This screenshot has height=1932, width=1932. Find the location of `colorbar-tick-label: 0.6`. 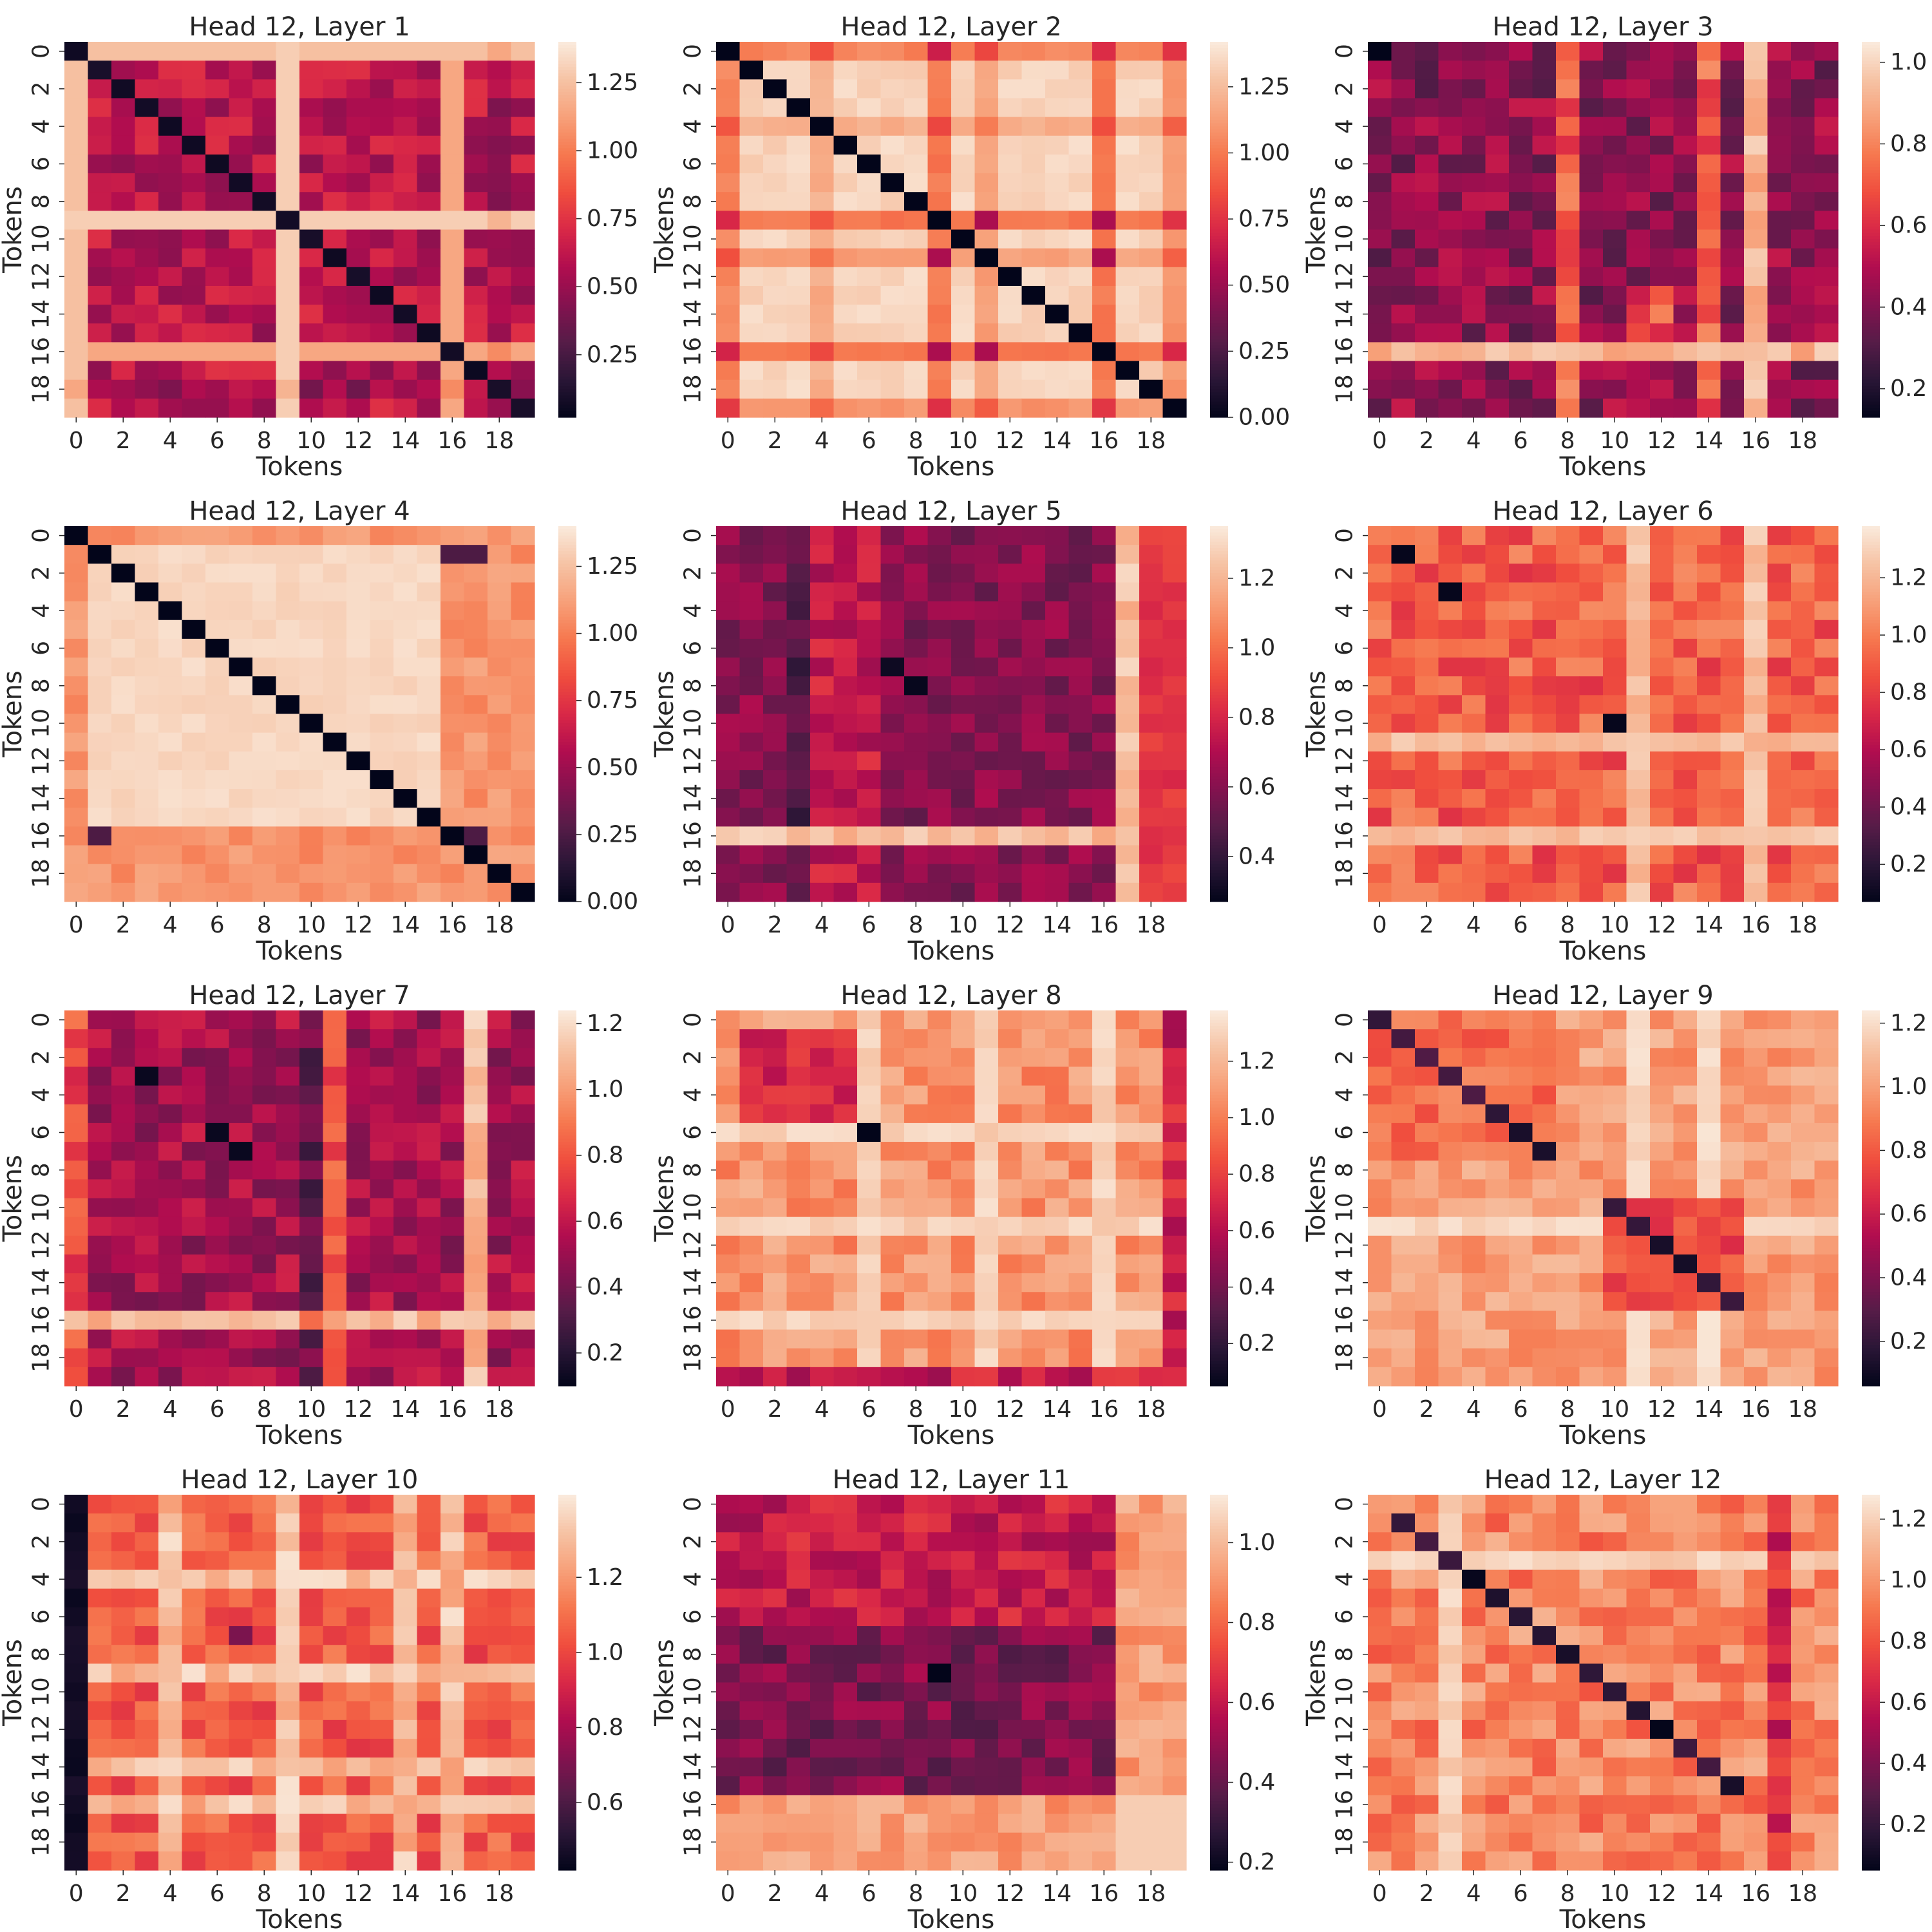

colorbar-tick-label: 0.6 is located at coordinates (1256, 786).